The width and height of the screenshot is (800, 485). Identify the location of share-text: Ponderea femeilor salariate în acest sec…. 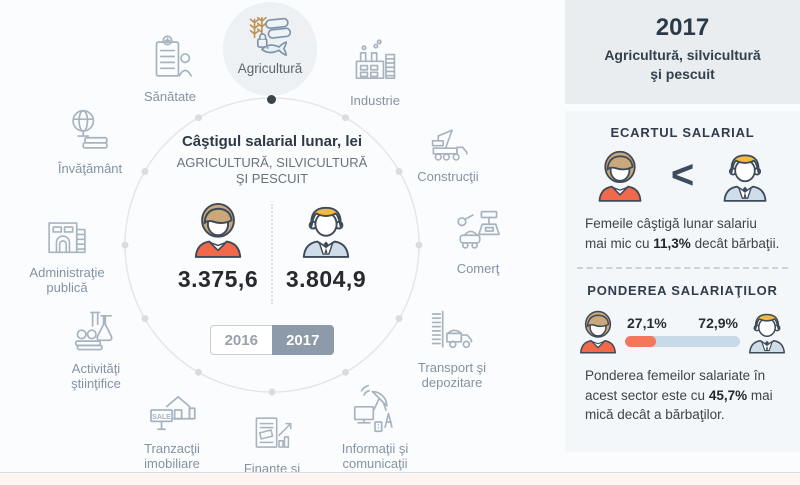
(679, 395).